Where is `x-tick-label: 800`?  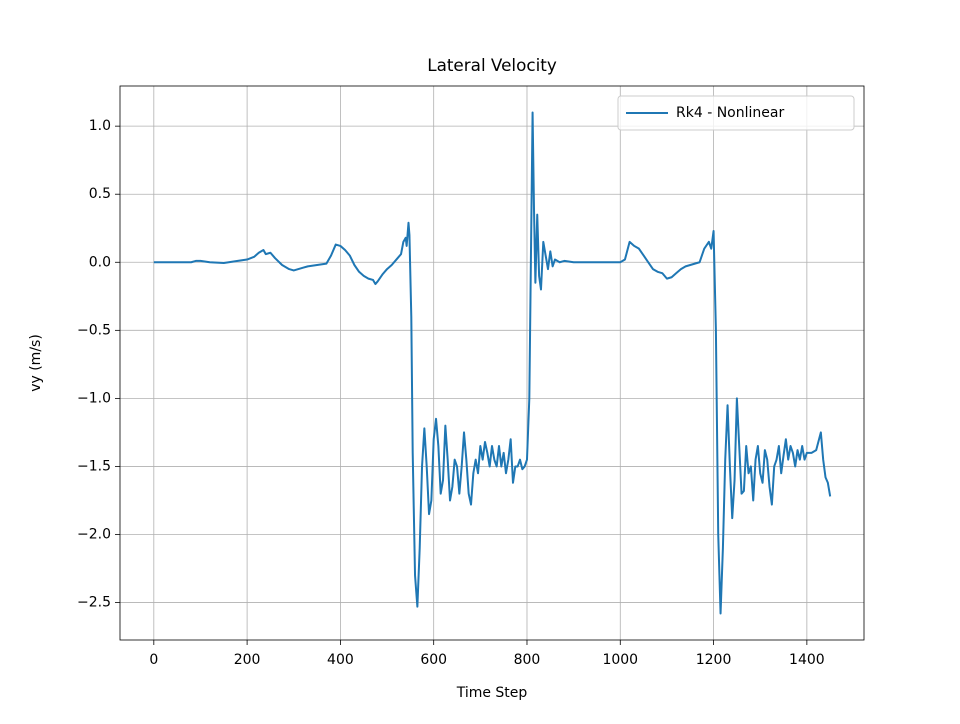
x-tick-label: 800 is located at coordinates (527, 660).